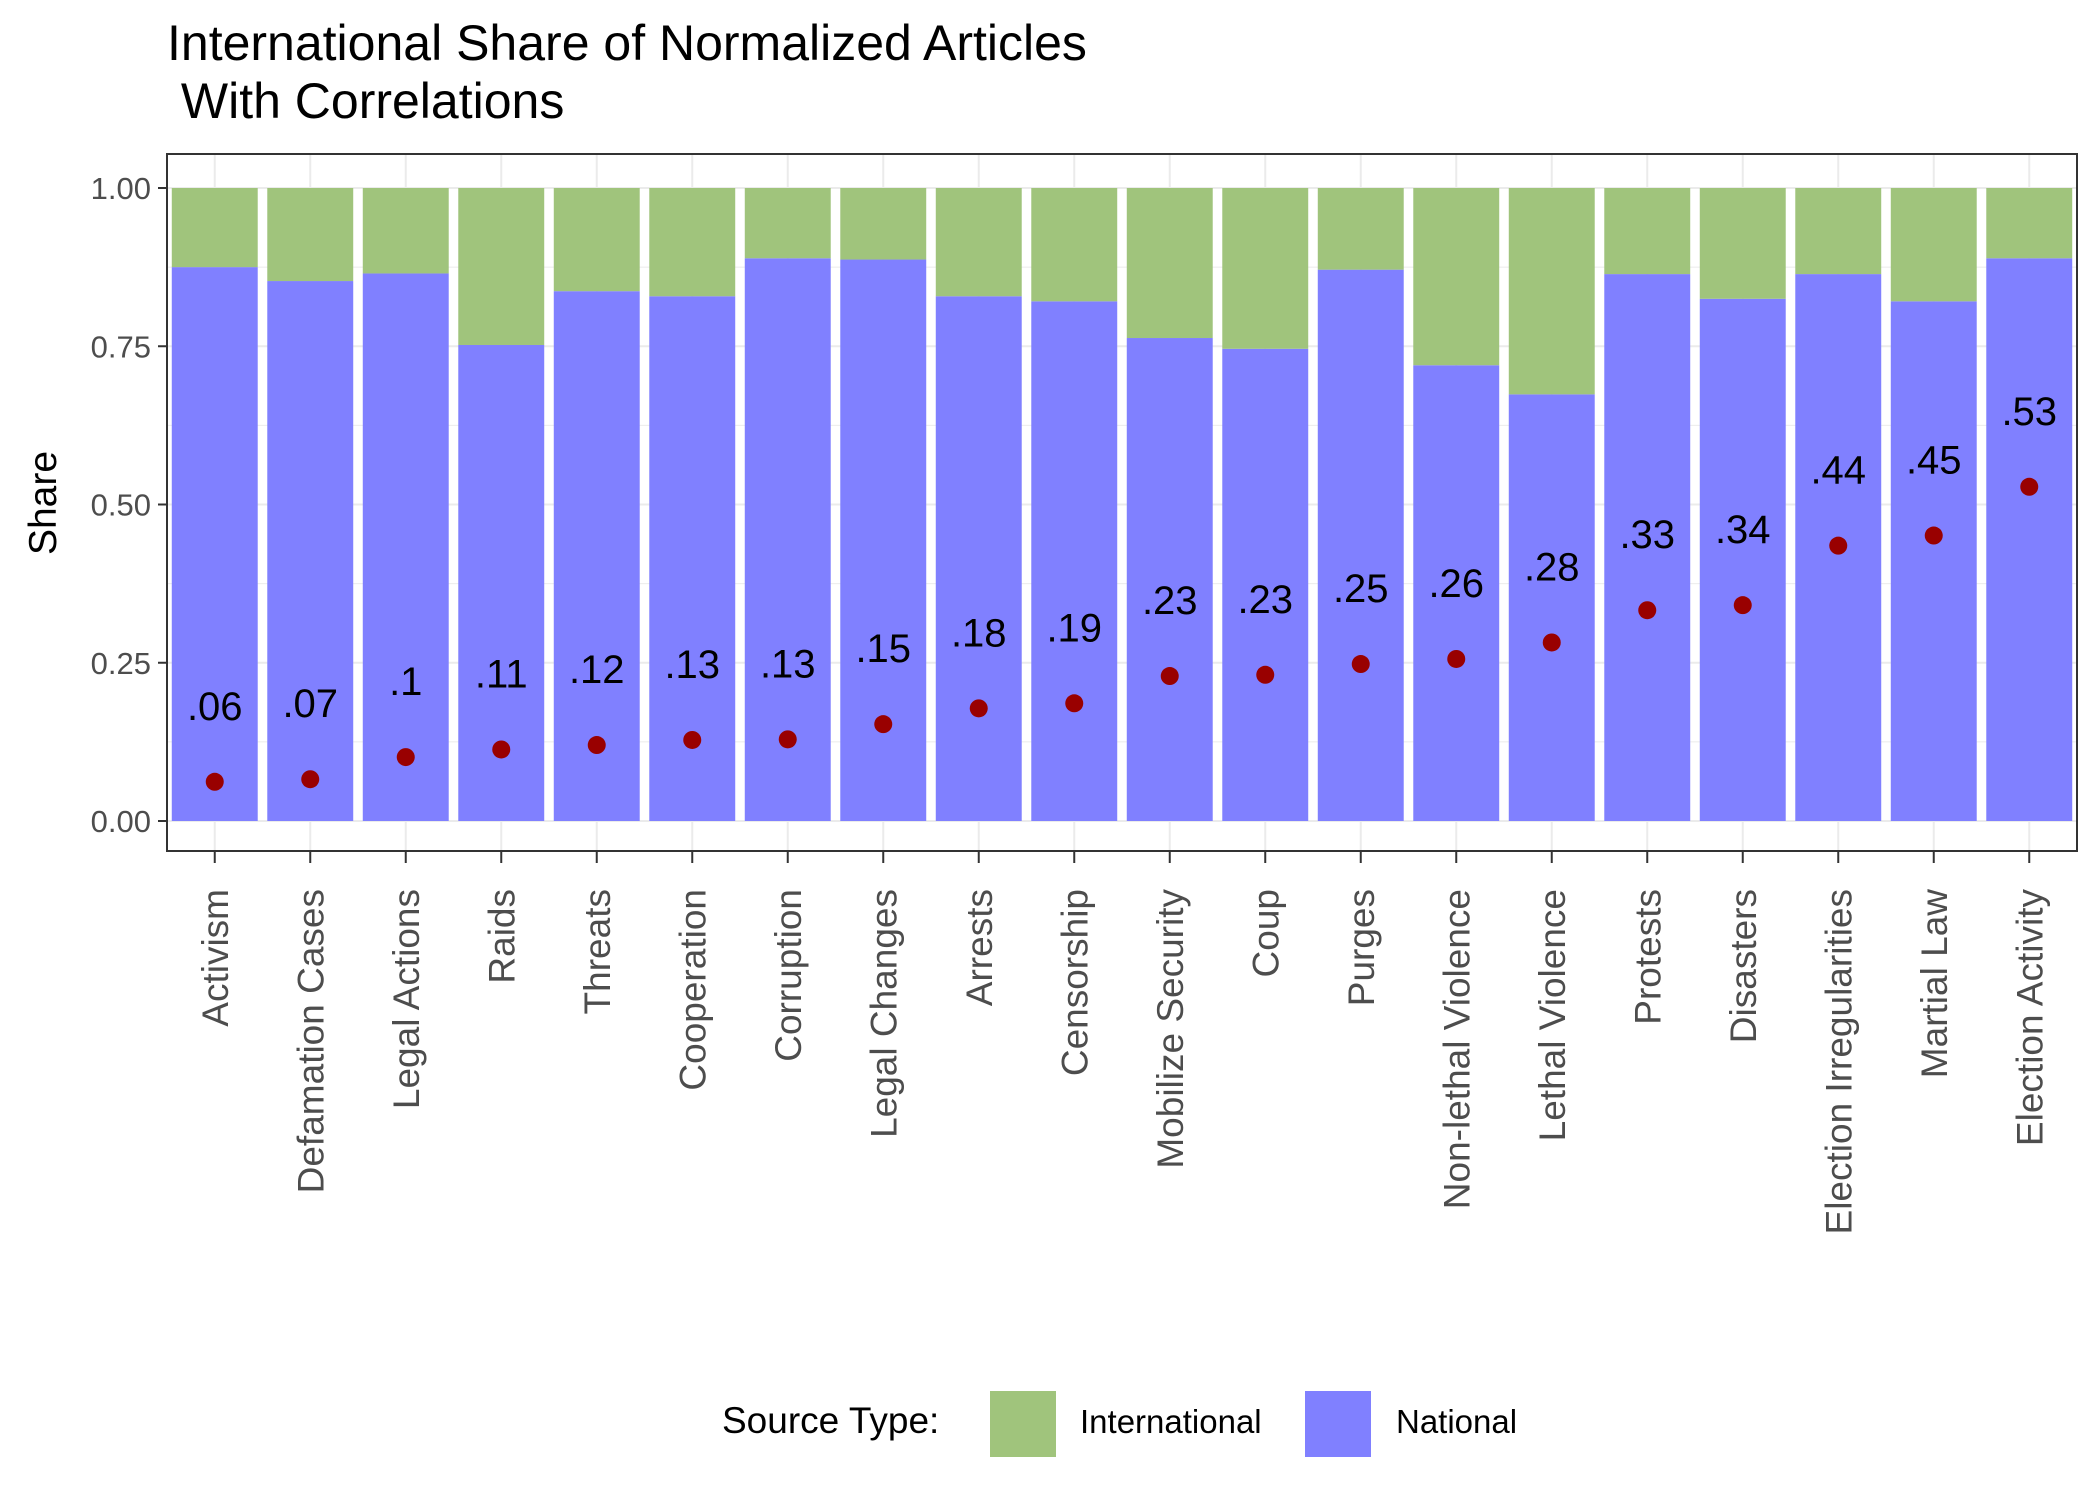  What do you see at coordinates (2029, 1018) in the screenshot?
I see `x-category-label: Election Activity` at bounding box center [2029, 1018].